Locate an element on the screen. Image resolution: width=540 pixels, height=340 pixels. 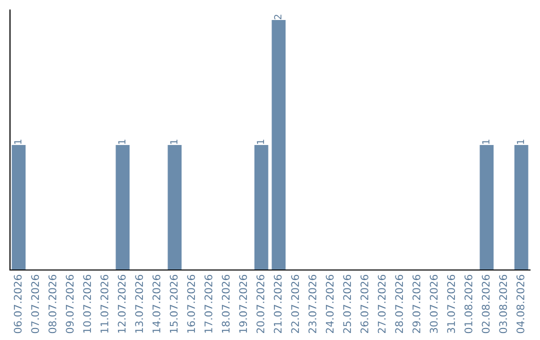
x-tick-label: 08.07.2026 is located at coordinates (52, 304).